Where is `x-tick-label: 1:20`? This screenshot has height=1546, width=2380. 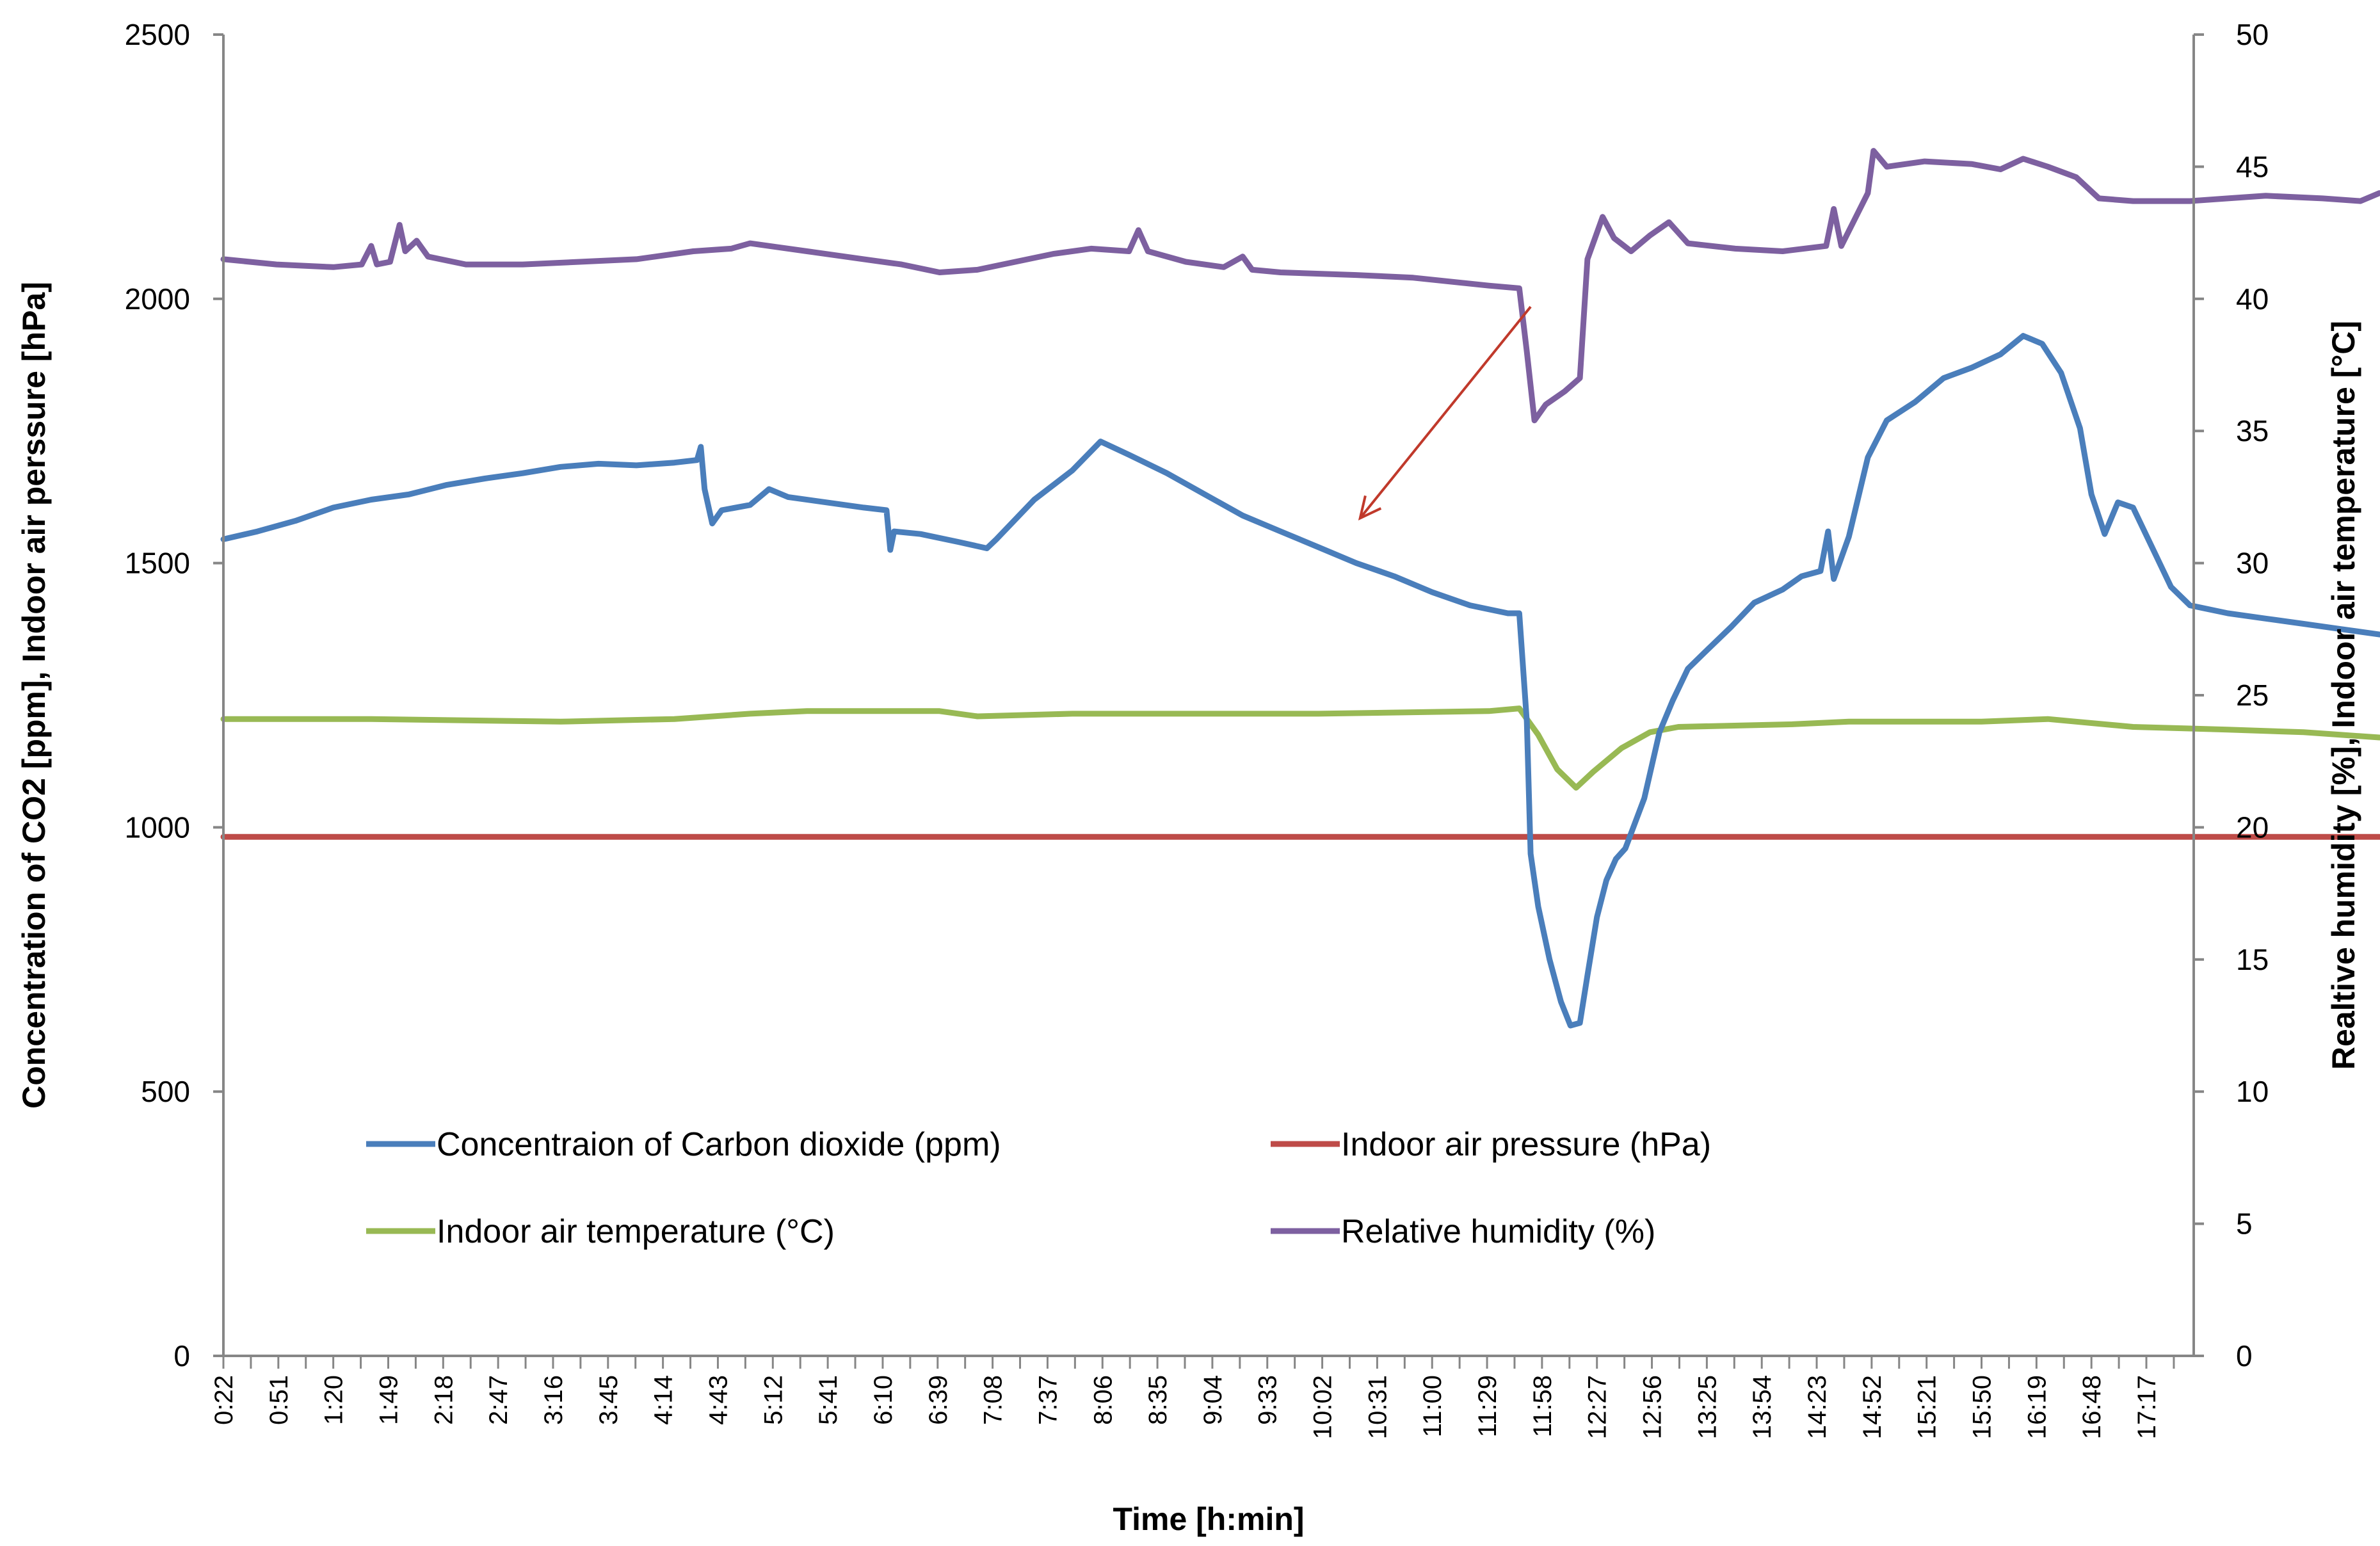
x-tick-label: 1:20 is located at coordinates (334, 1400).